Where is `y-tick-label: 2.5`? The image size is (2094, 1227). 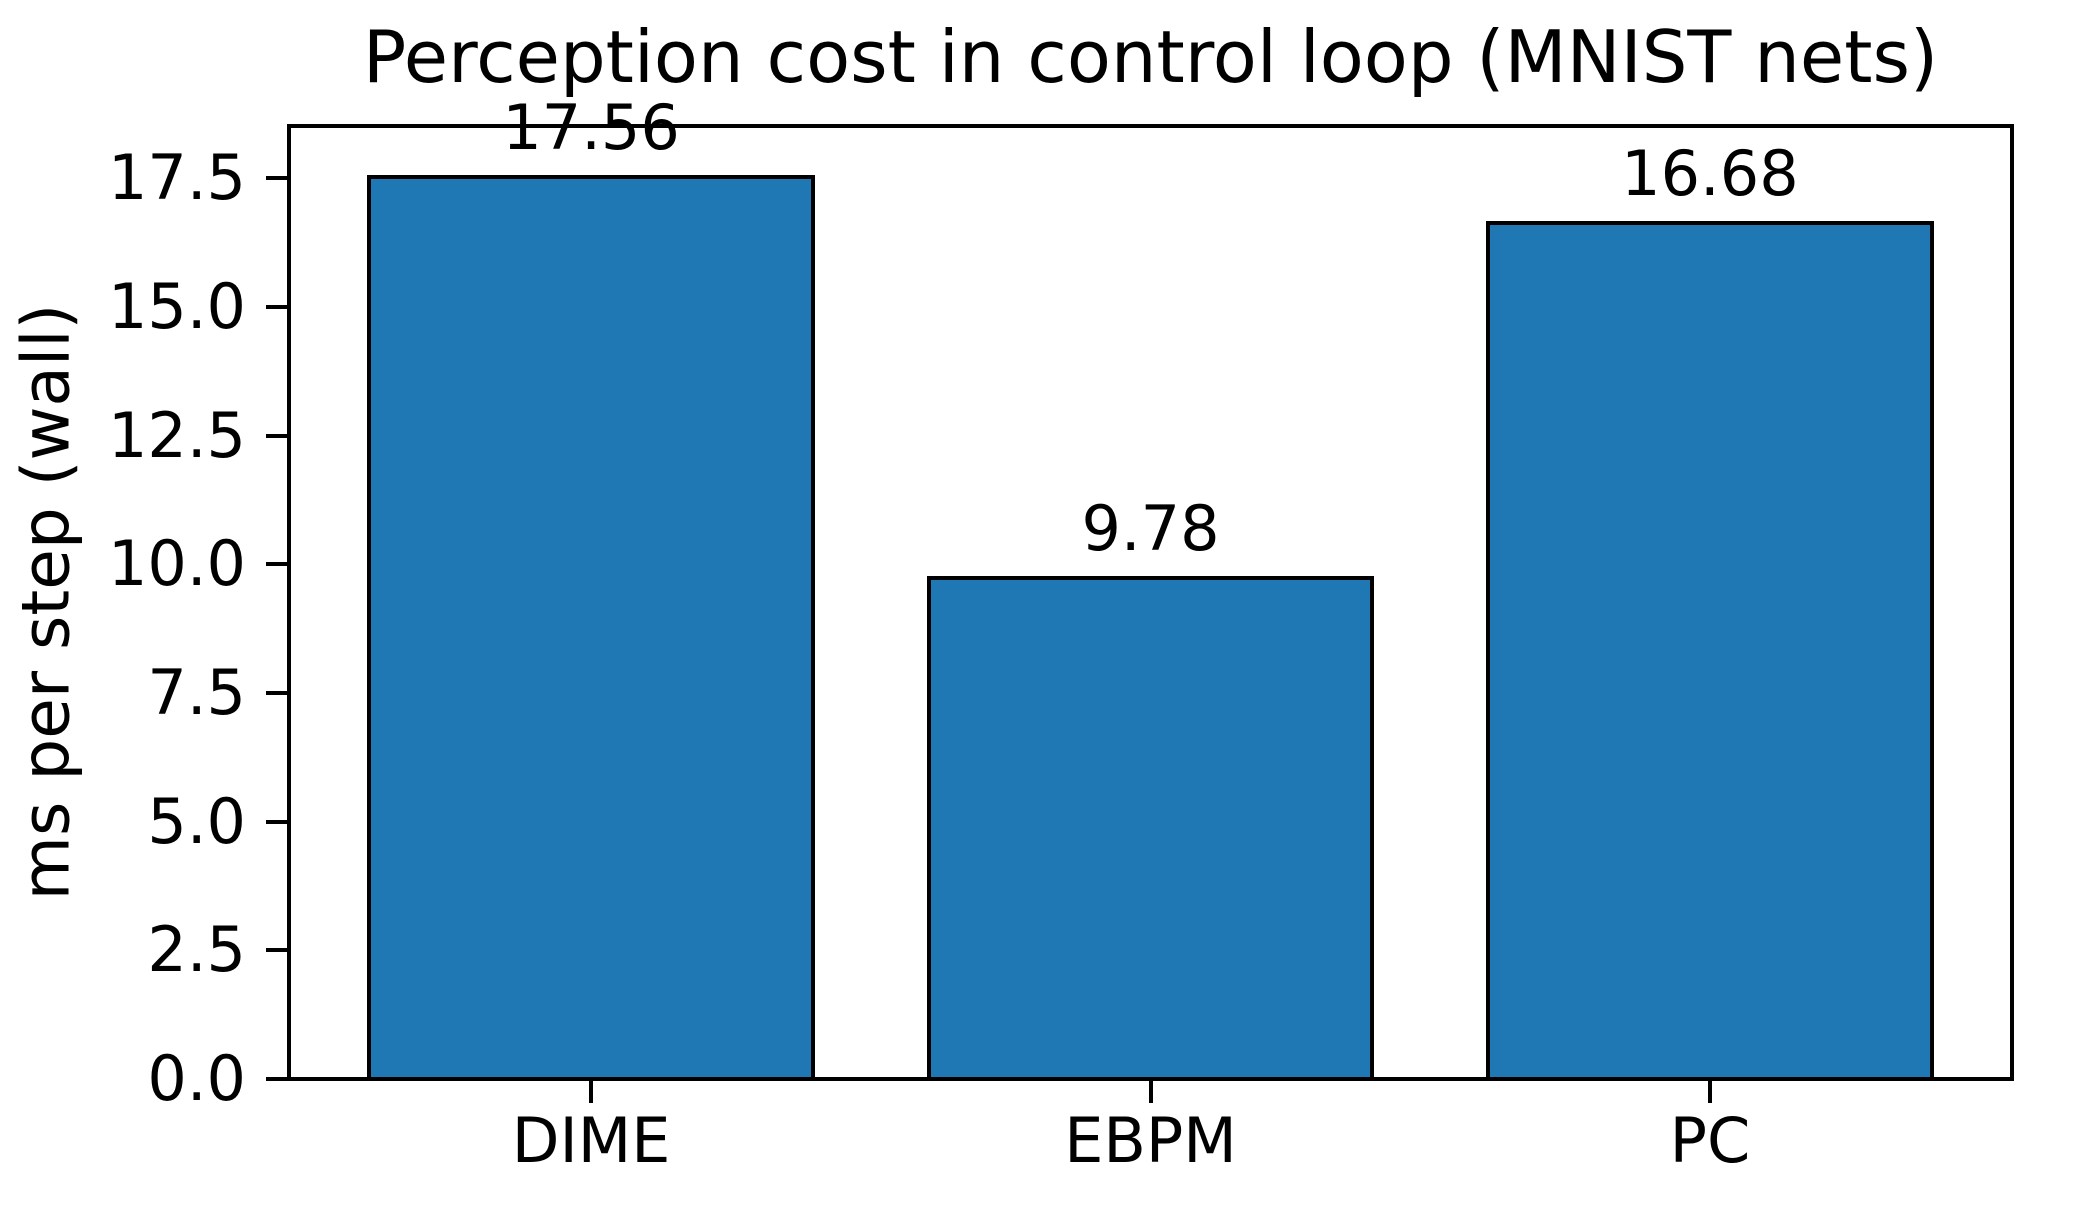
y-tick-label: 2.5 is located at coordinates (196, 950).